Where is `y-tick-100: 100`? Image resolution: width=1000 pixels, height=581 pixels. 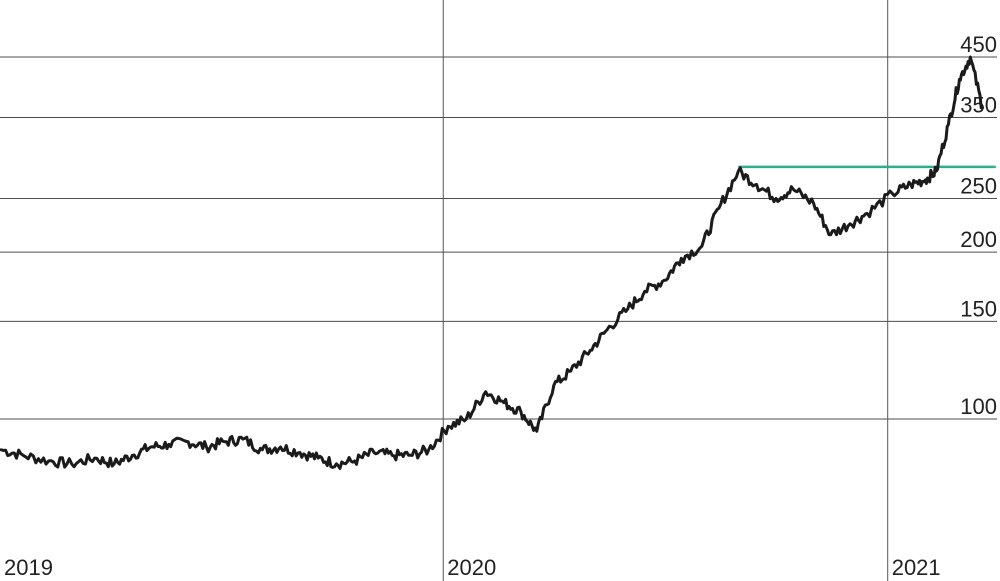 y-tick-100: 100 is located at coordinates (978, 406).